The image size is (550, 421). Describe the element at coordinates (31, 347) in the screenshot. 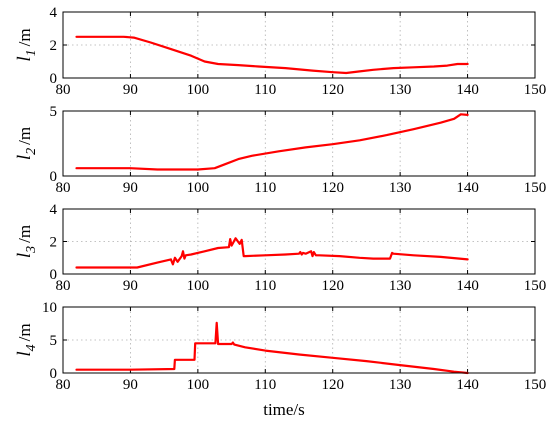

I see `y-axis-label-subscript: 4` at that location.